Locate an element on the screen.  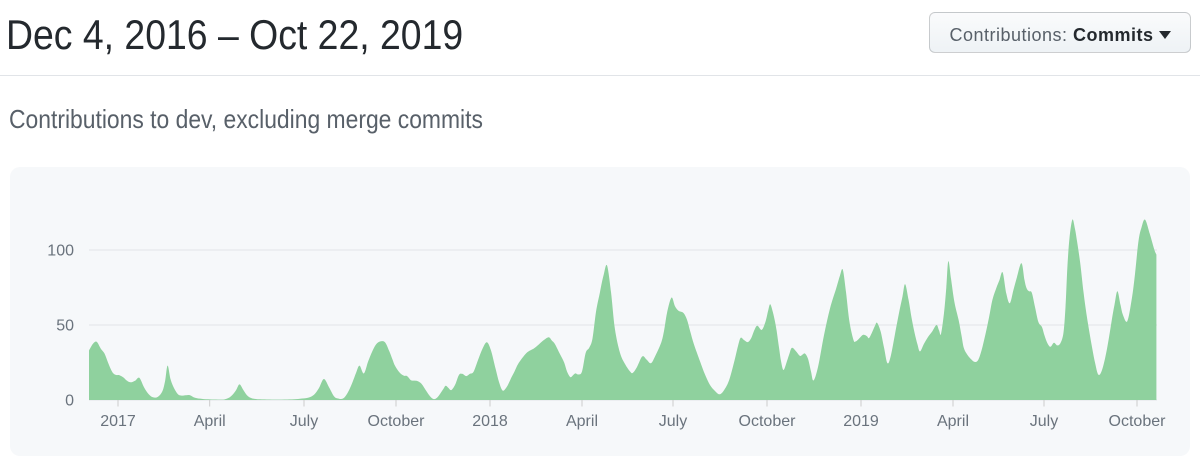
svg-text: 50 is located at coordinates (65, 326).